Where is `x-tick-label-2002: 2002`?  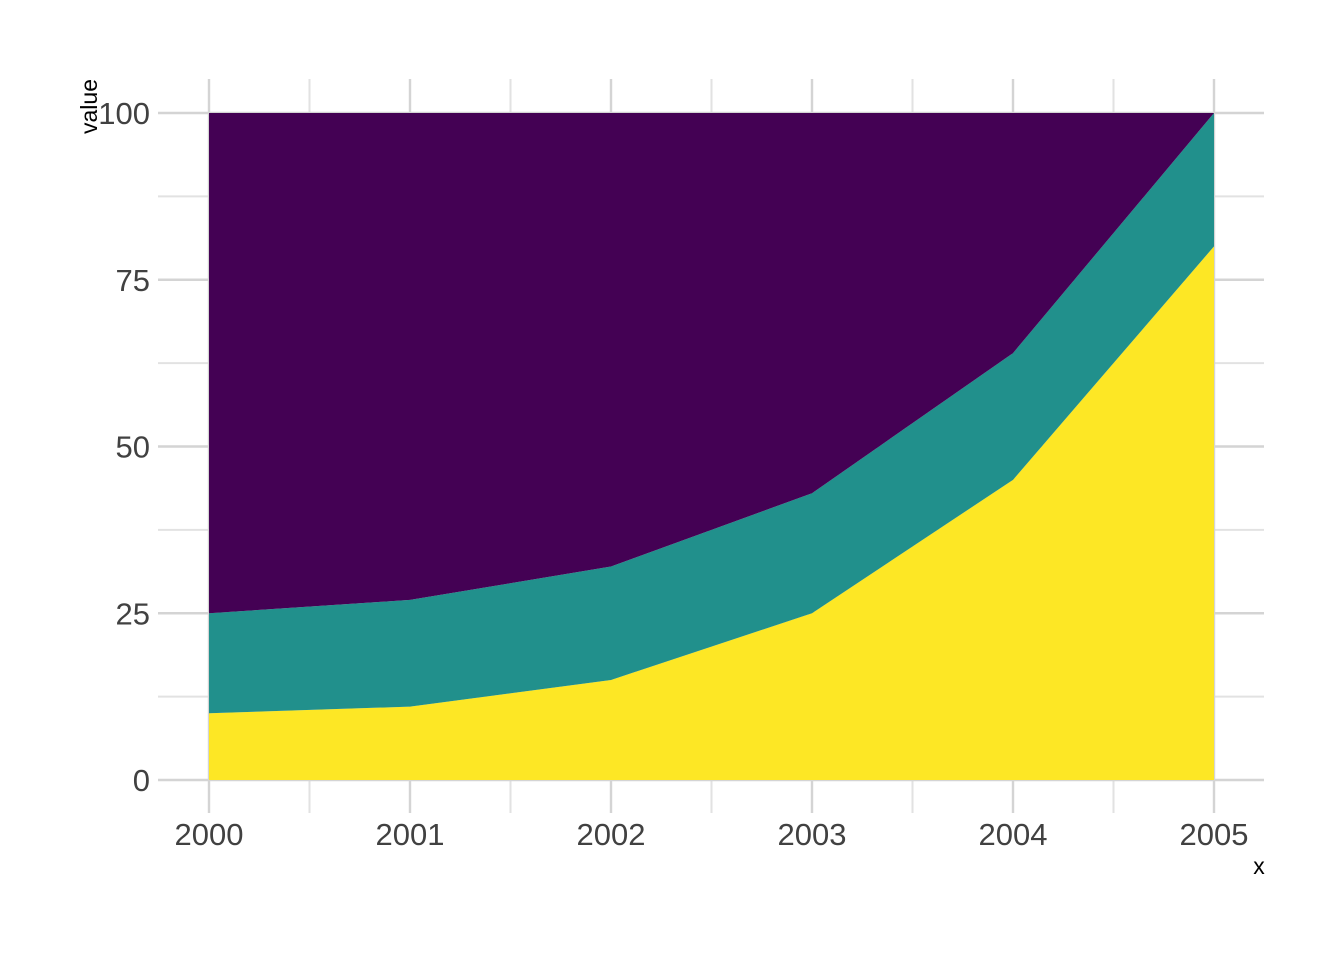
x-tick-label-2002: 2002 is located at coordinates (611, 834).